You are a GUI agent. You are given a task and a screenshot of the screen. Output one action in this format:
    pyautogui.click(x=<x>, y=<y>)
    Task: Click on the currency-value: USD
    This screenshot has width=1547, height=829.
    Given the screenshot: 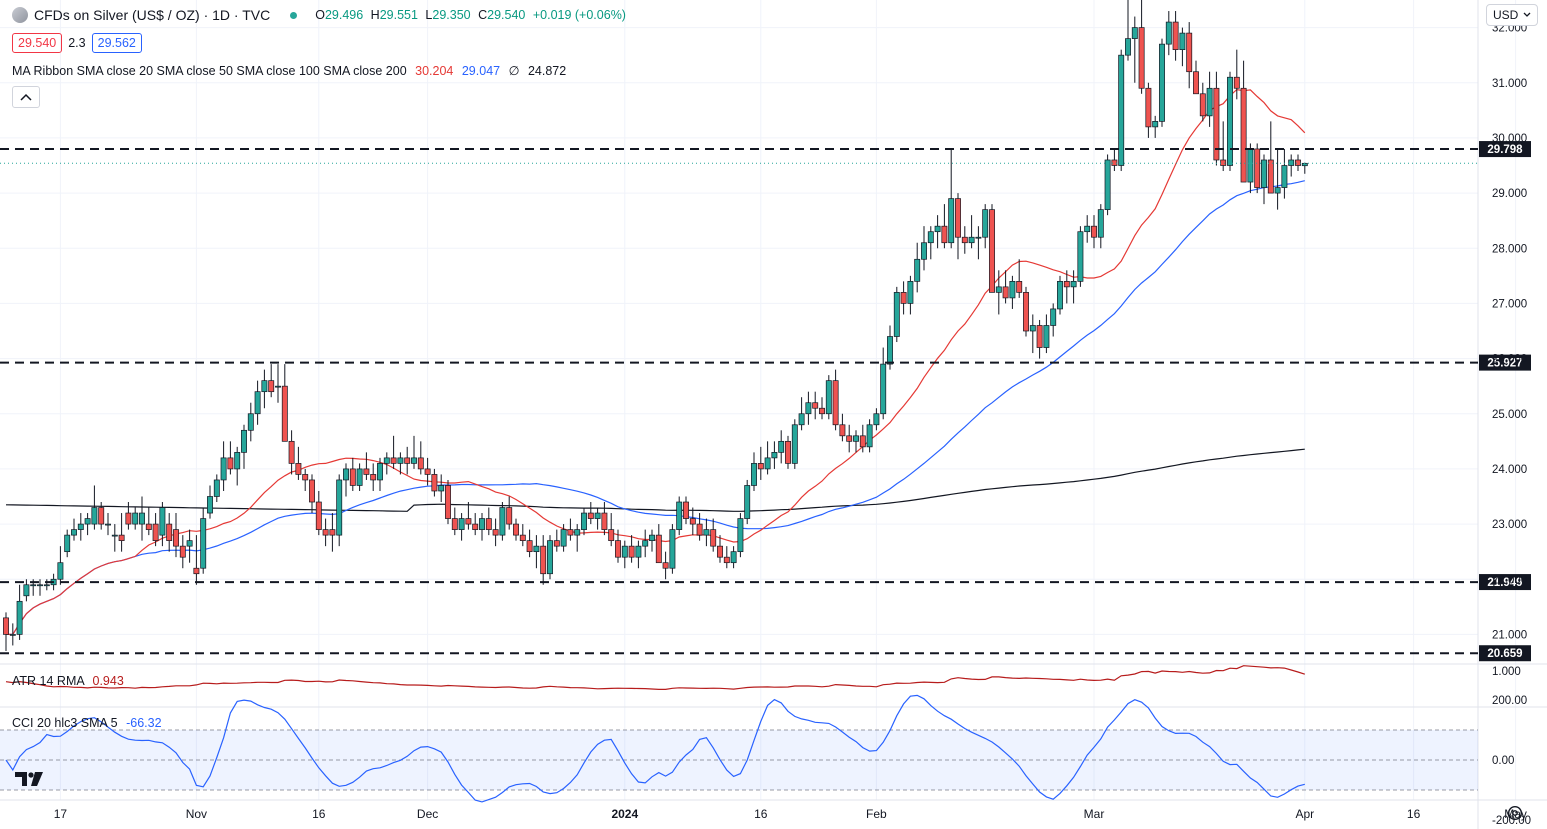 What is the action you would take?
    pyautogui.click(x=1506, y=15)
    